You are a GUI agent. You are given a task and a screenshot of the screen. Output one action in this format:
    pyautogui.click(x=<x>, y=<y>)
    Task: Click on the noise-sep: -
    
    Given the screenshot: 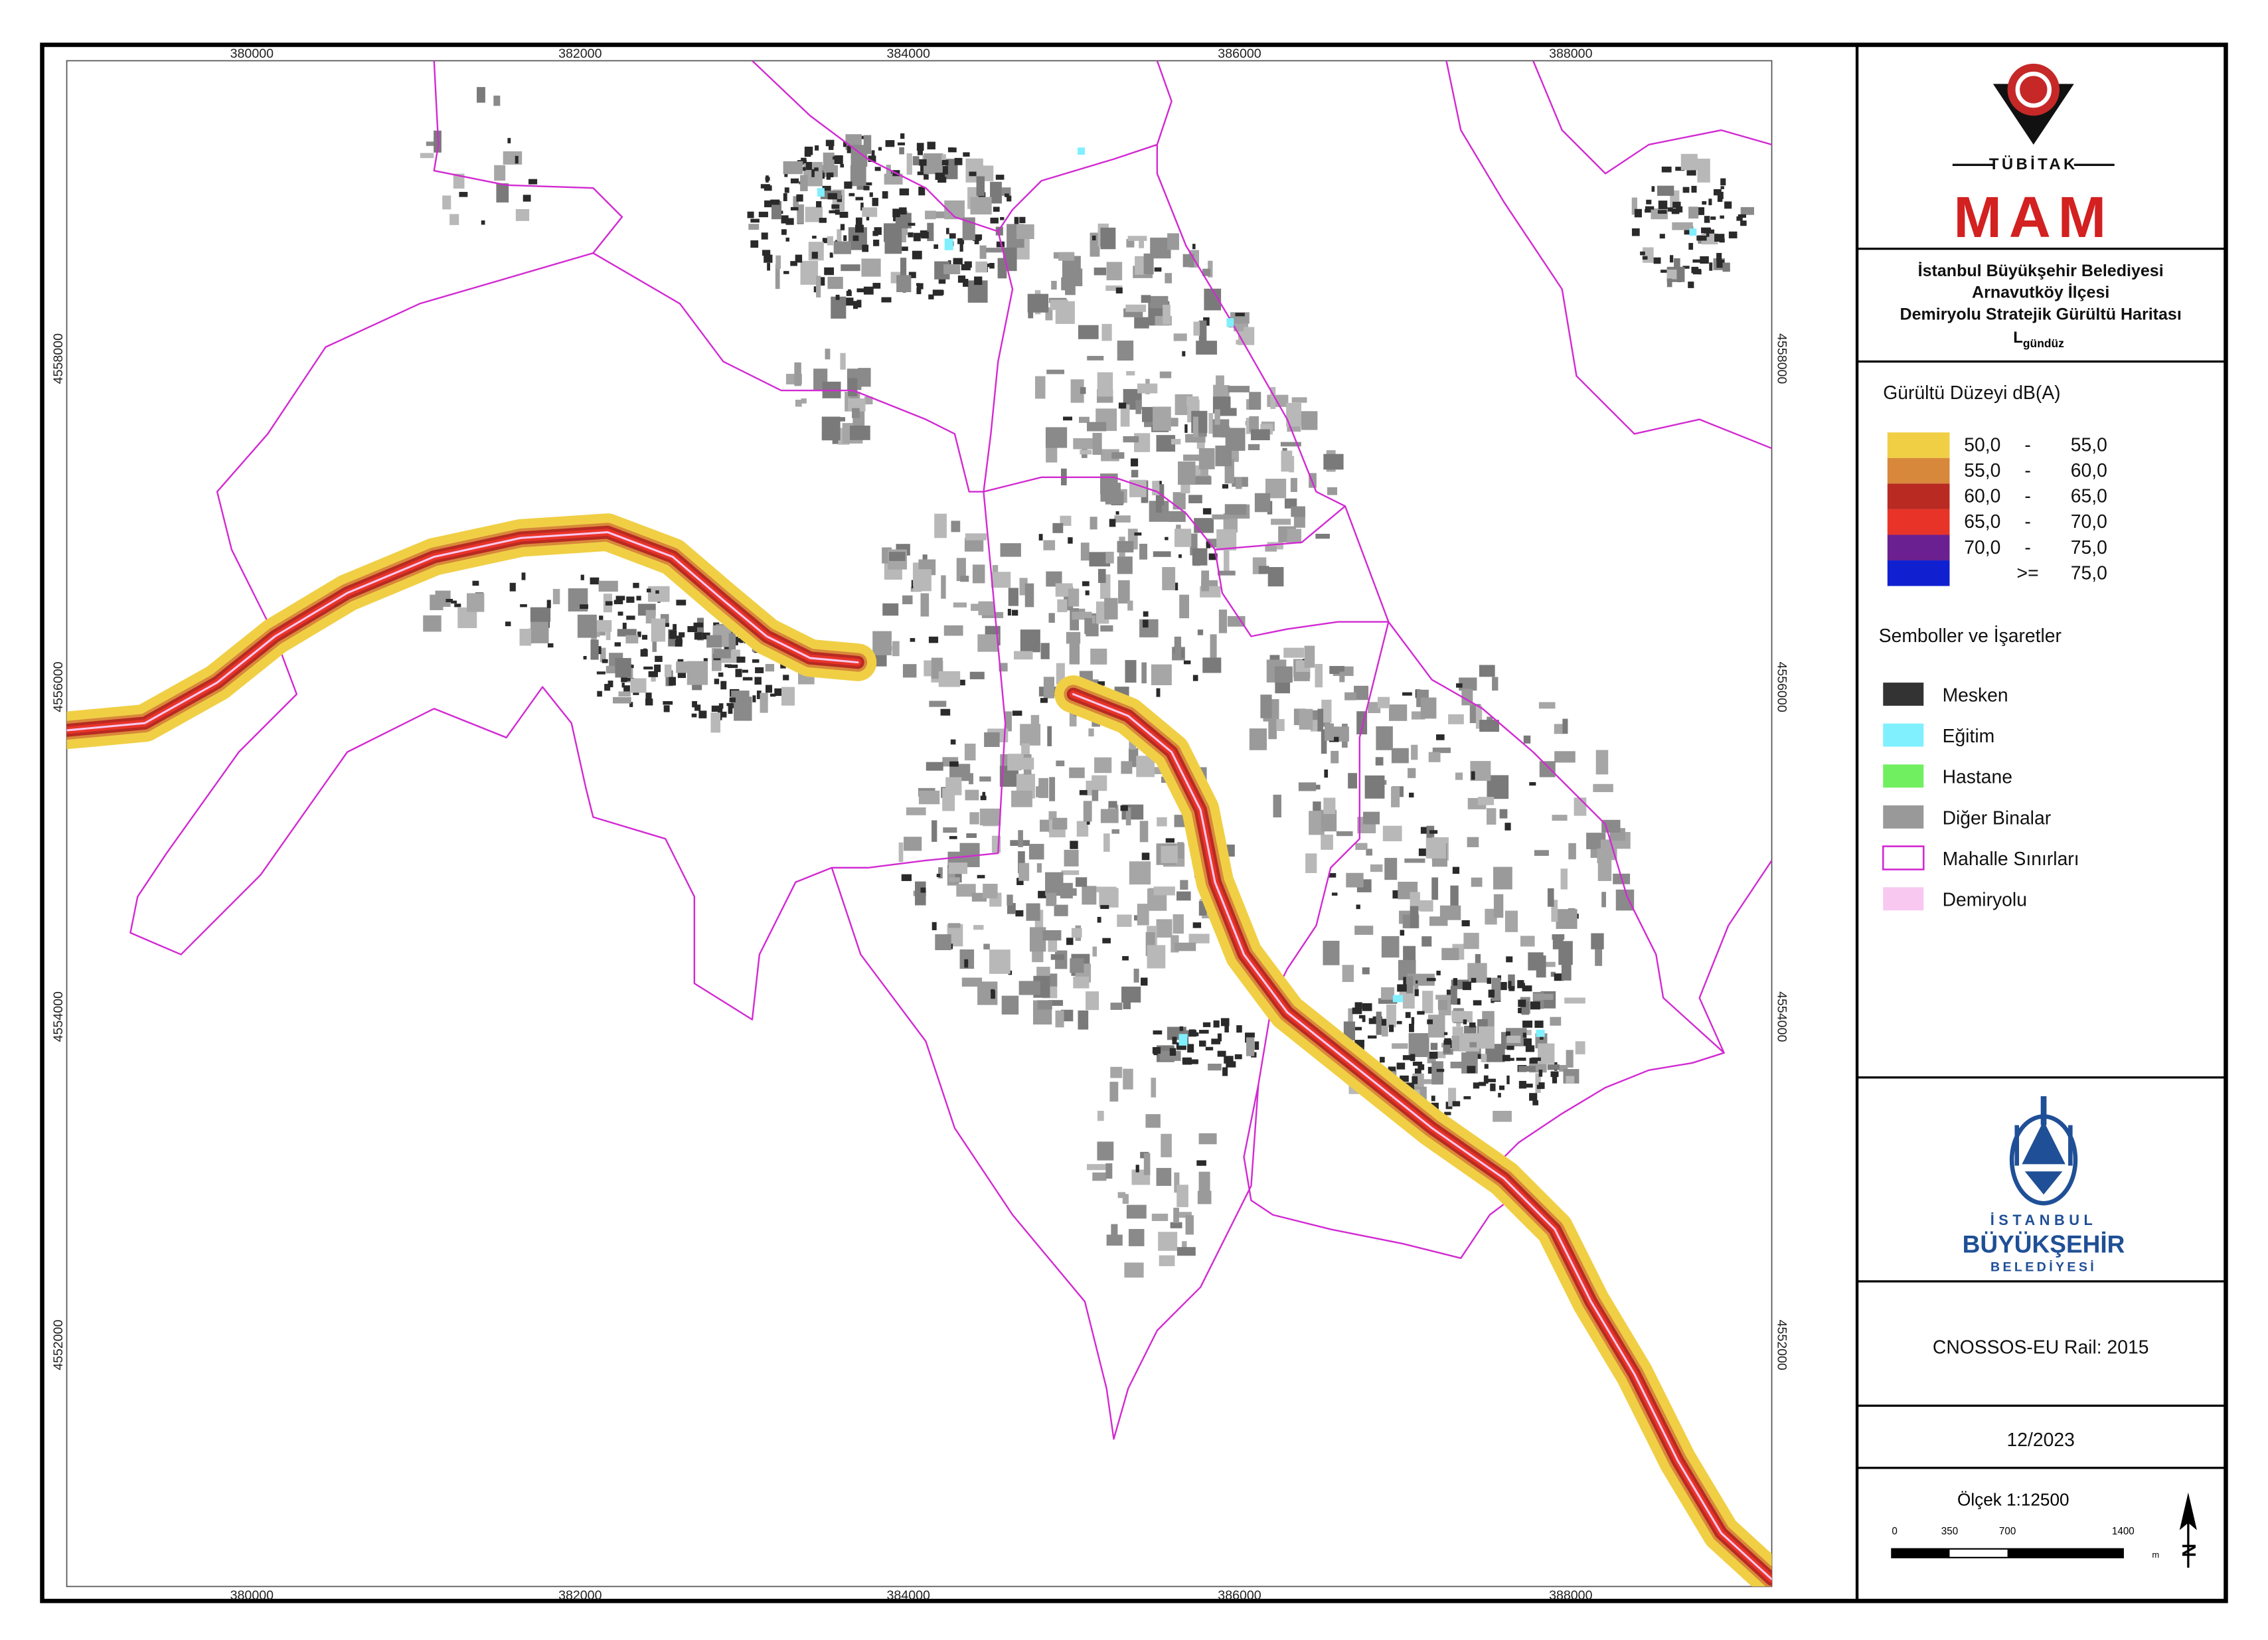 What is the action you would take?
    pyautogui.click(x=2027, y=470)
    